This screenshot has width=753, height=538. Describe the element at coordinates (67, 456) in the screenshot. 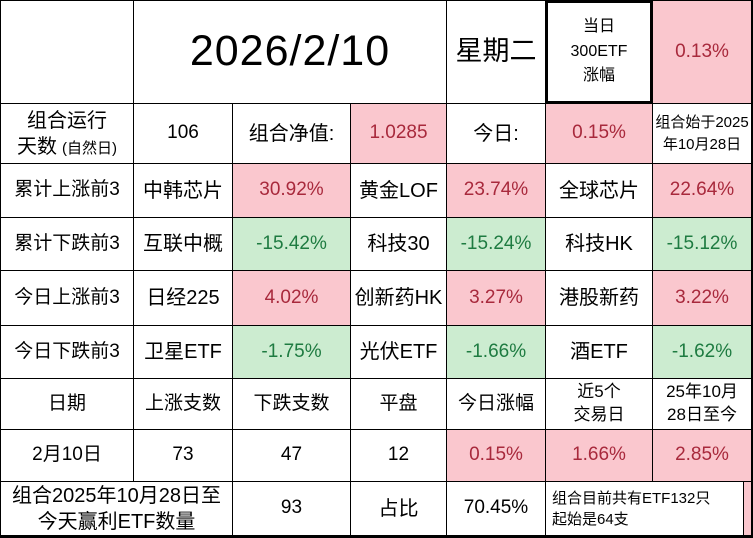

I see `daily-date: 2月10日` at that location.